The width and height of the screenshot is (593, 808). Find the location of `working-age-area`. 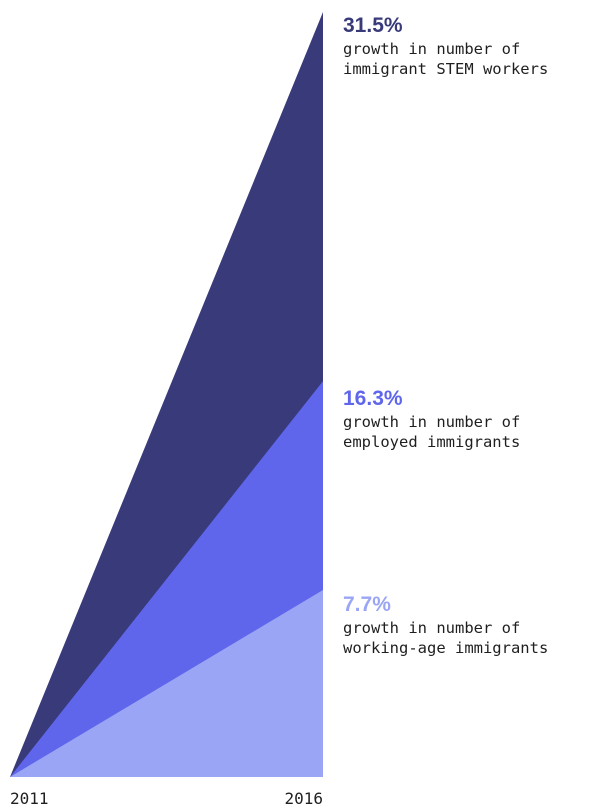

working-age-area is located at coordinates (166, 683).